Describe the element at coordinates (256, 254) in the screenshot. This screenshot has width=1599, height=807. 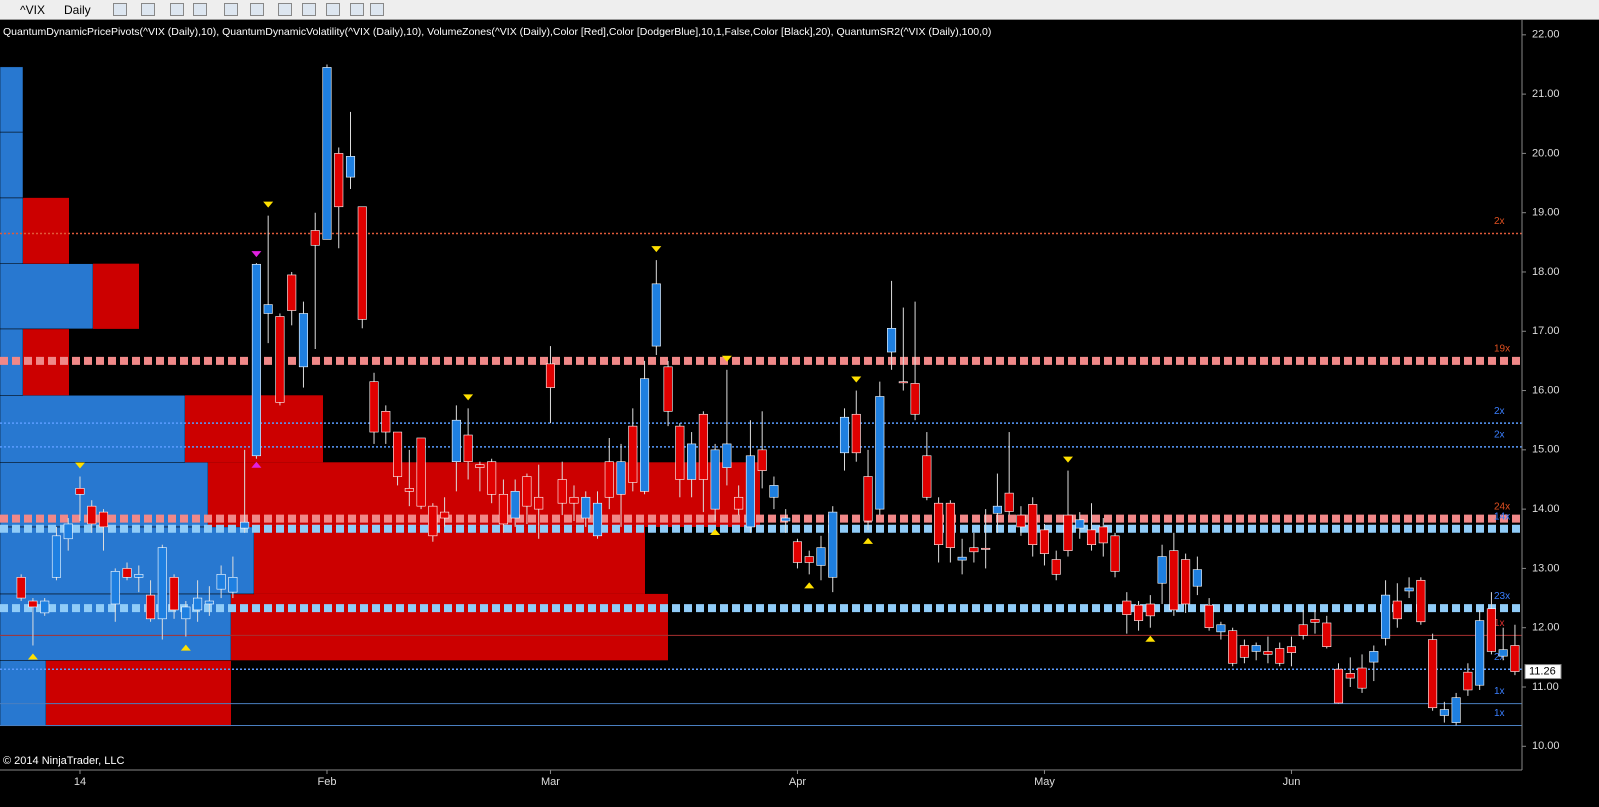
I see `major-pivot-high` at that location.